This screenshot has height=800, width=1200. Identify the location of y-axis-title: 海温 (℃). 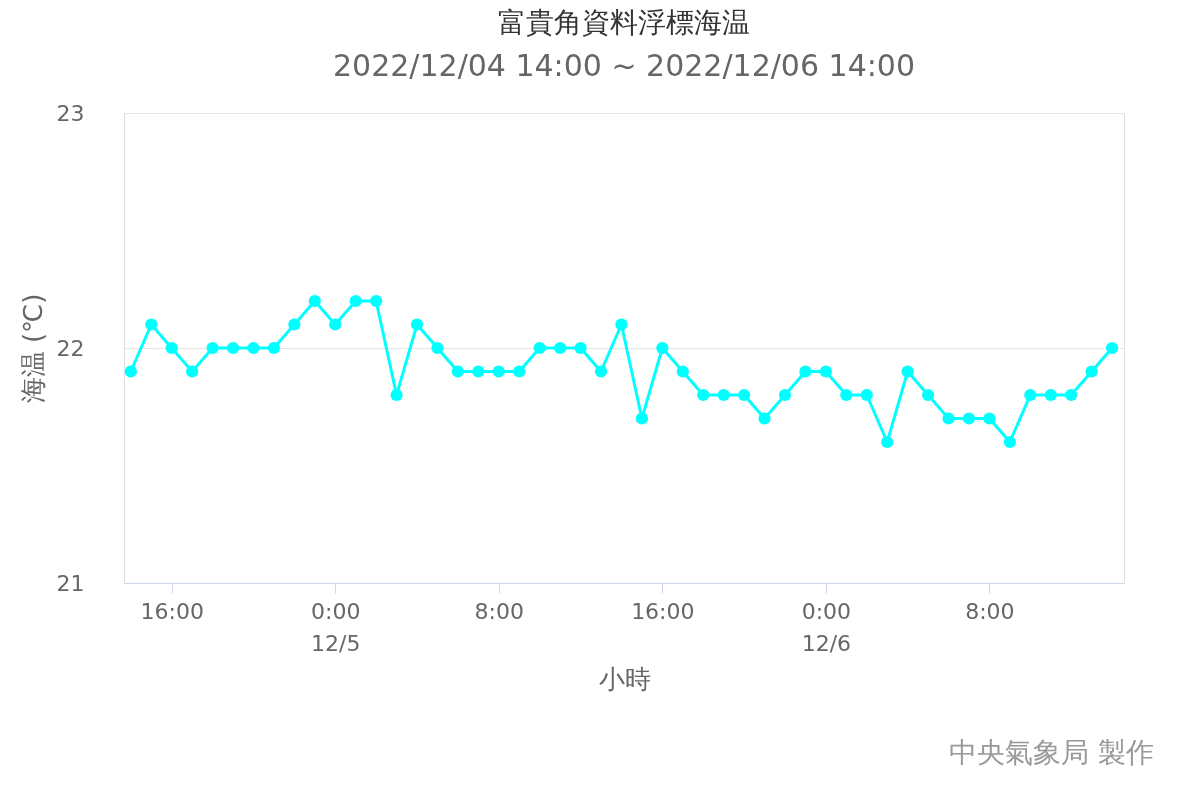
(32, 348).